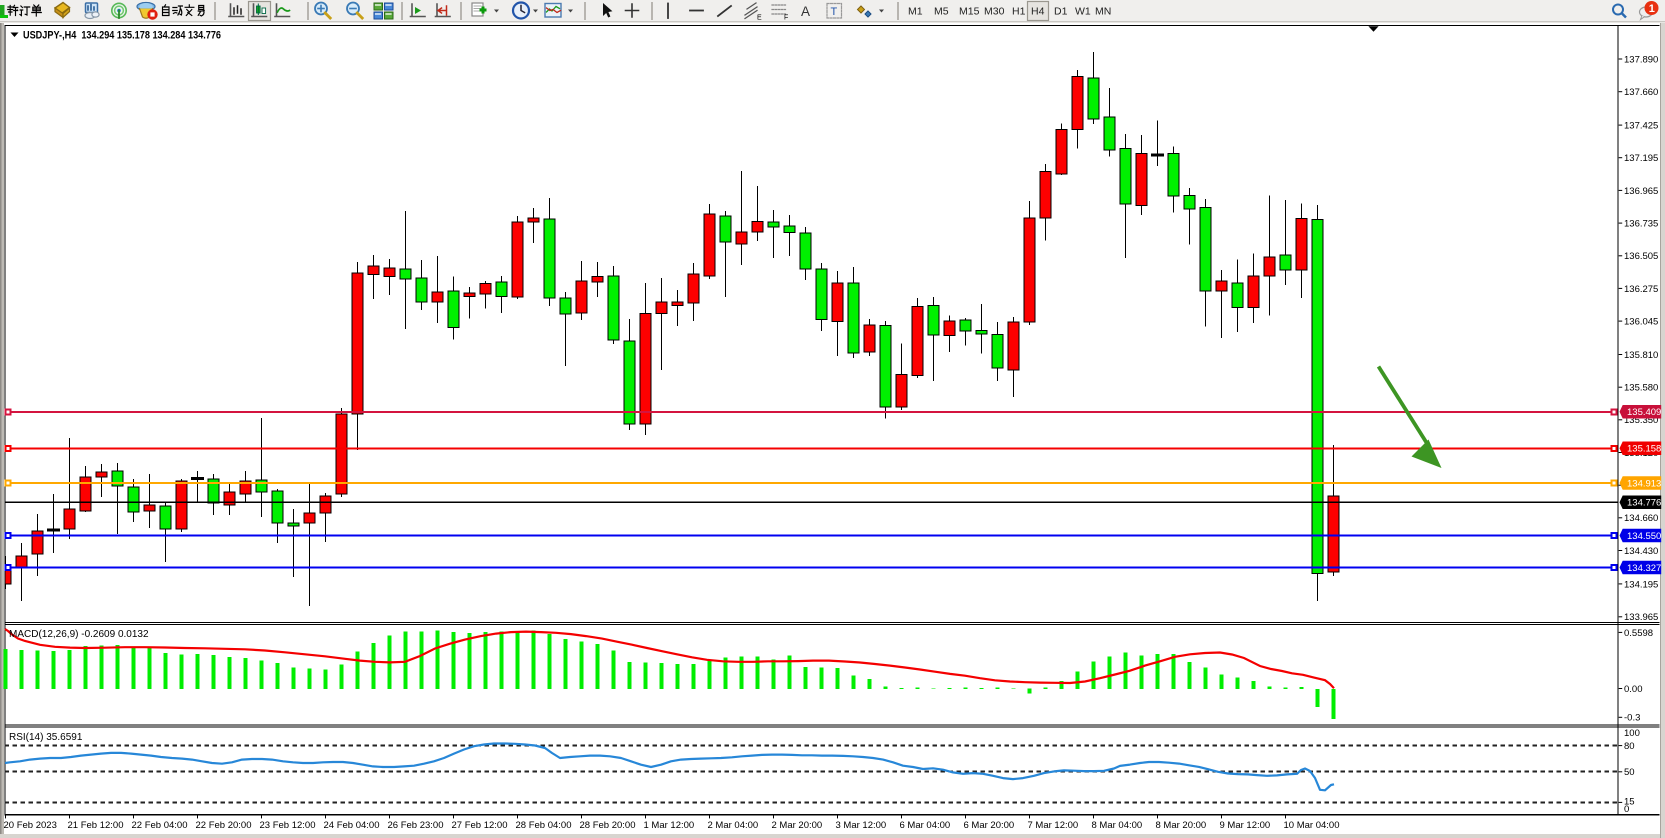 The width and height of the screenshot is (1665, 838). Describe the element at coordinates (805, 11) in the screenshot. I see `svg-text: A` at that location.